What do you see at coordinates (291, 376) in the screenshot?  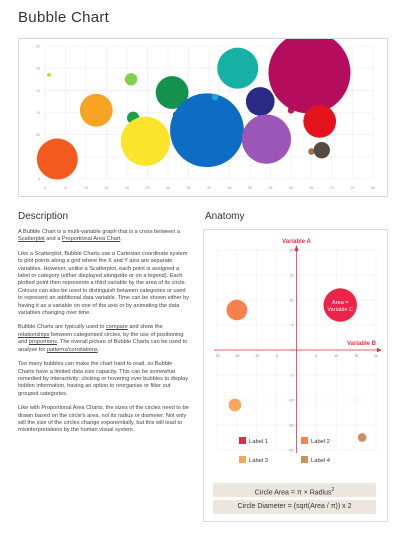 I see `anatomy-y-tick-label: -5` at bounding box center [291, 376].